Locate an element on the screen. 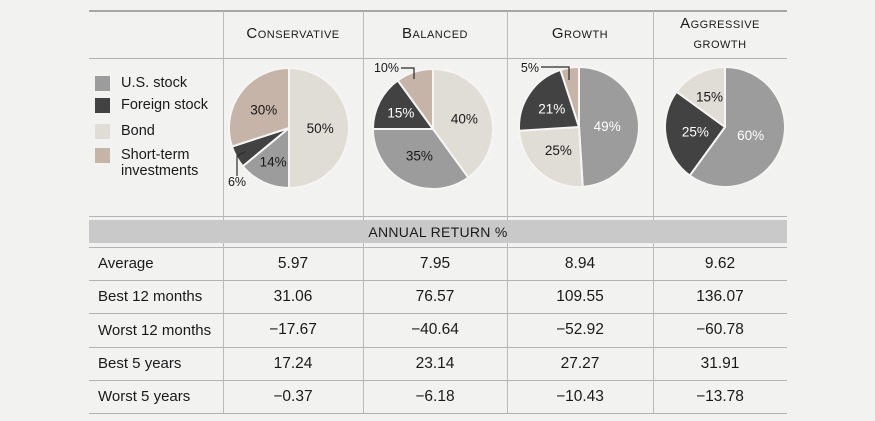 The height and width of the screenshot is (421, 875). table-cell: 31.91 is located at coordinates (720, 363).